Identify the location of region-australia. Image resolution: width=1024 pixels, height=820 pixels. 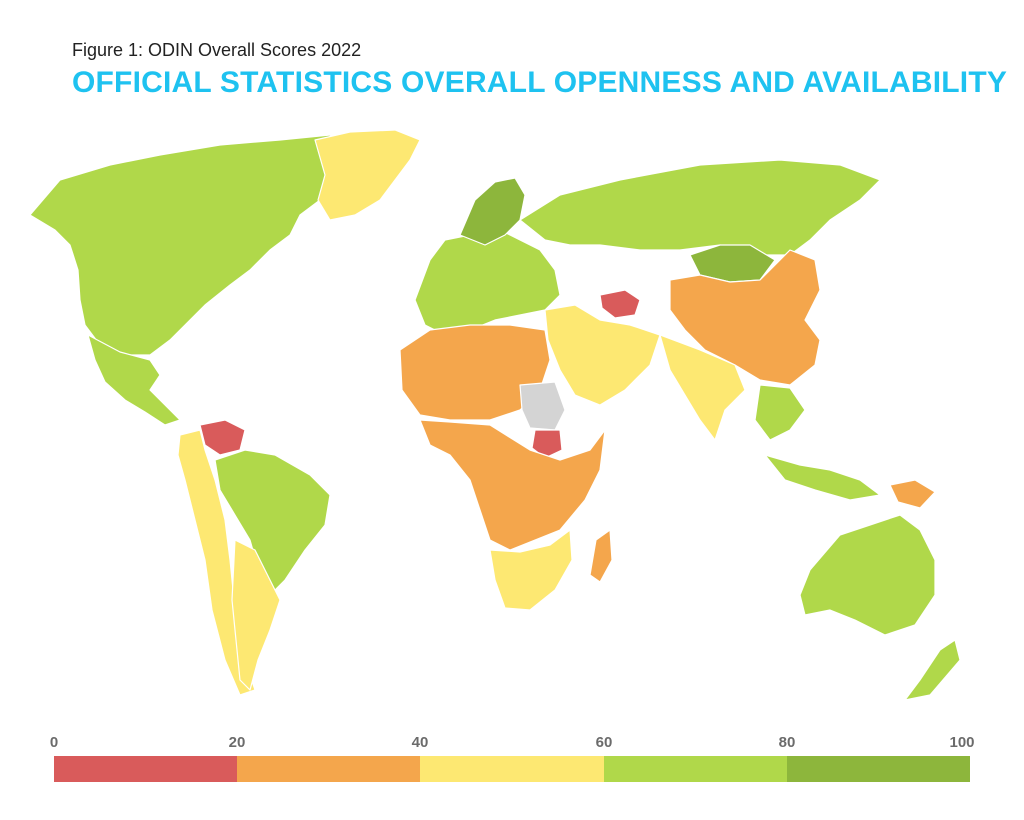
(867, 575).